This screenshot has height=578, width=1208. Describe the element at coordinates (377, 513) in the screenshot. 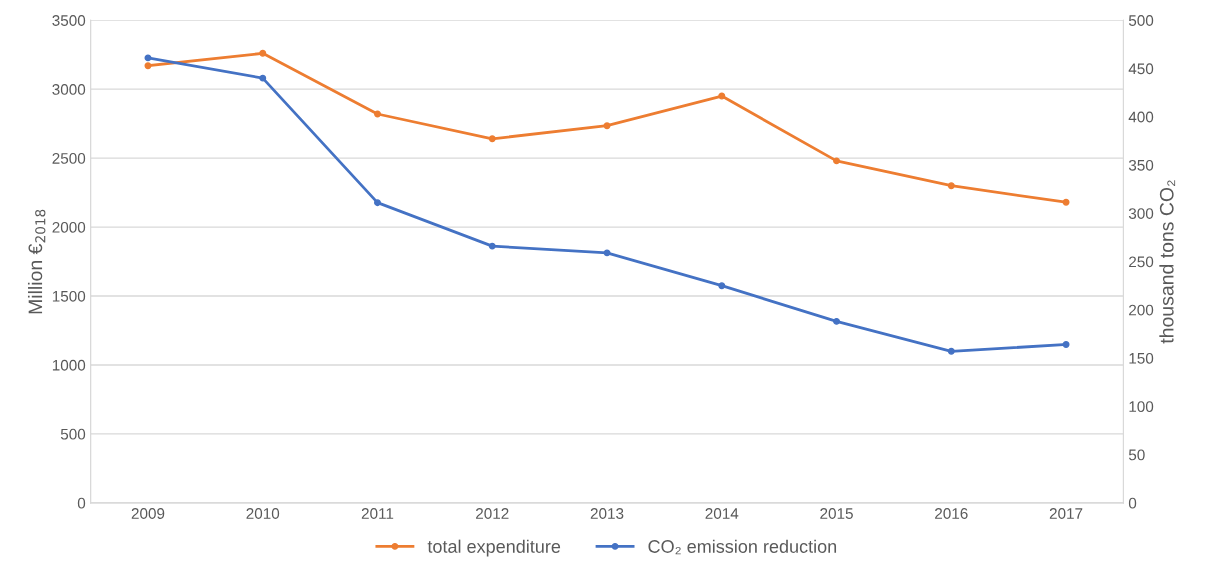

I see `x-tick-label: 2011` at that location.